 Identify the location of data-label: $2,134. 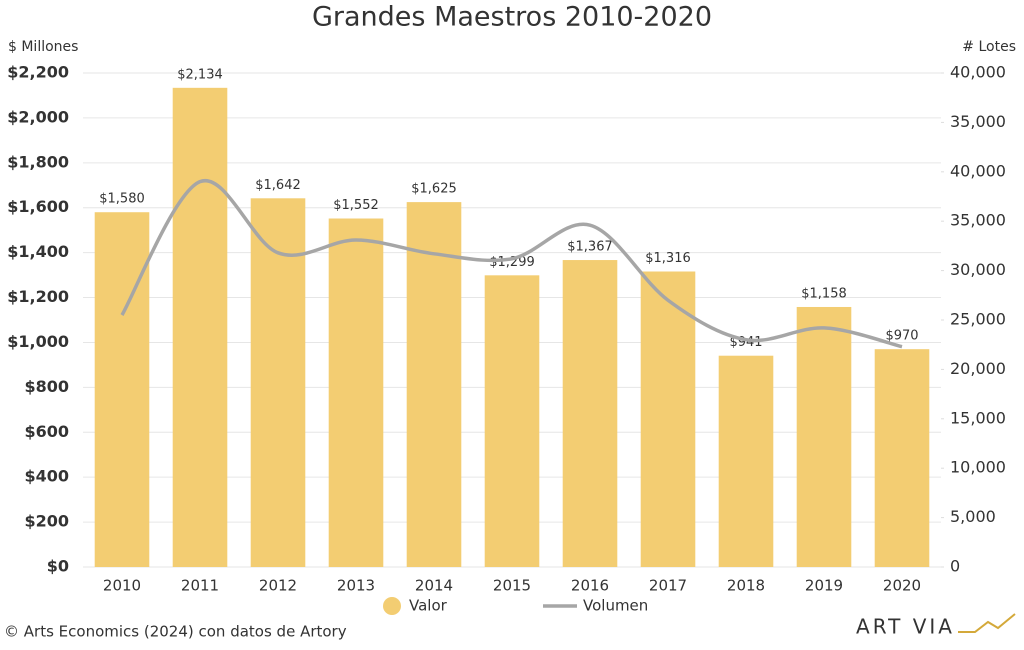
(200, 74).